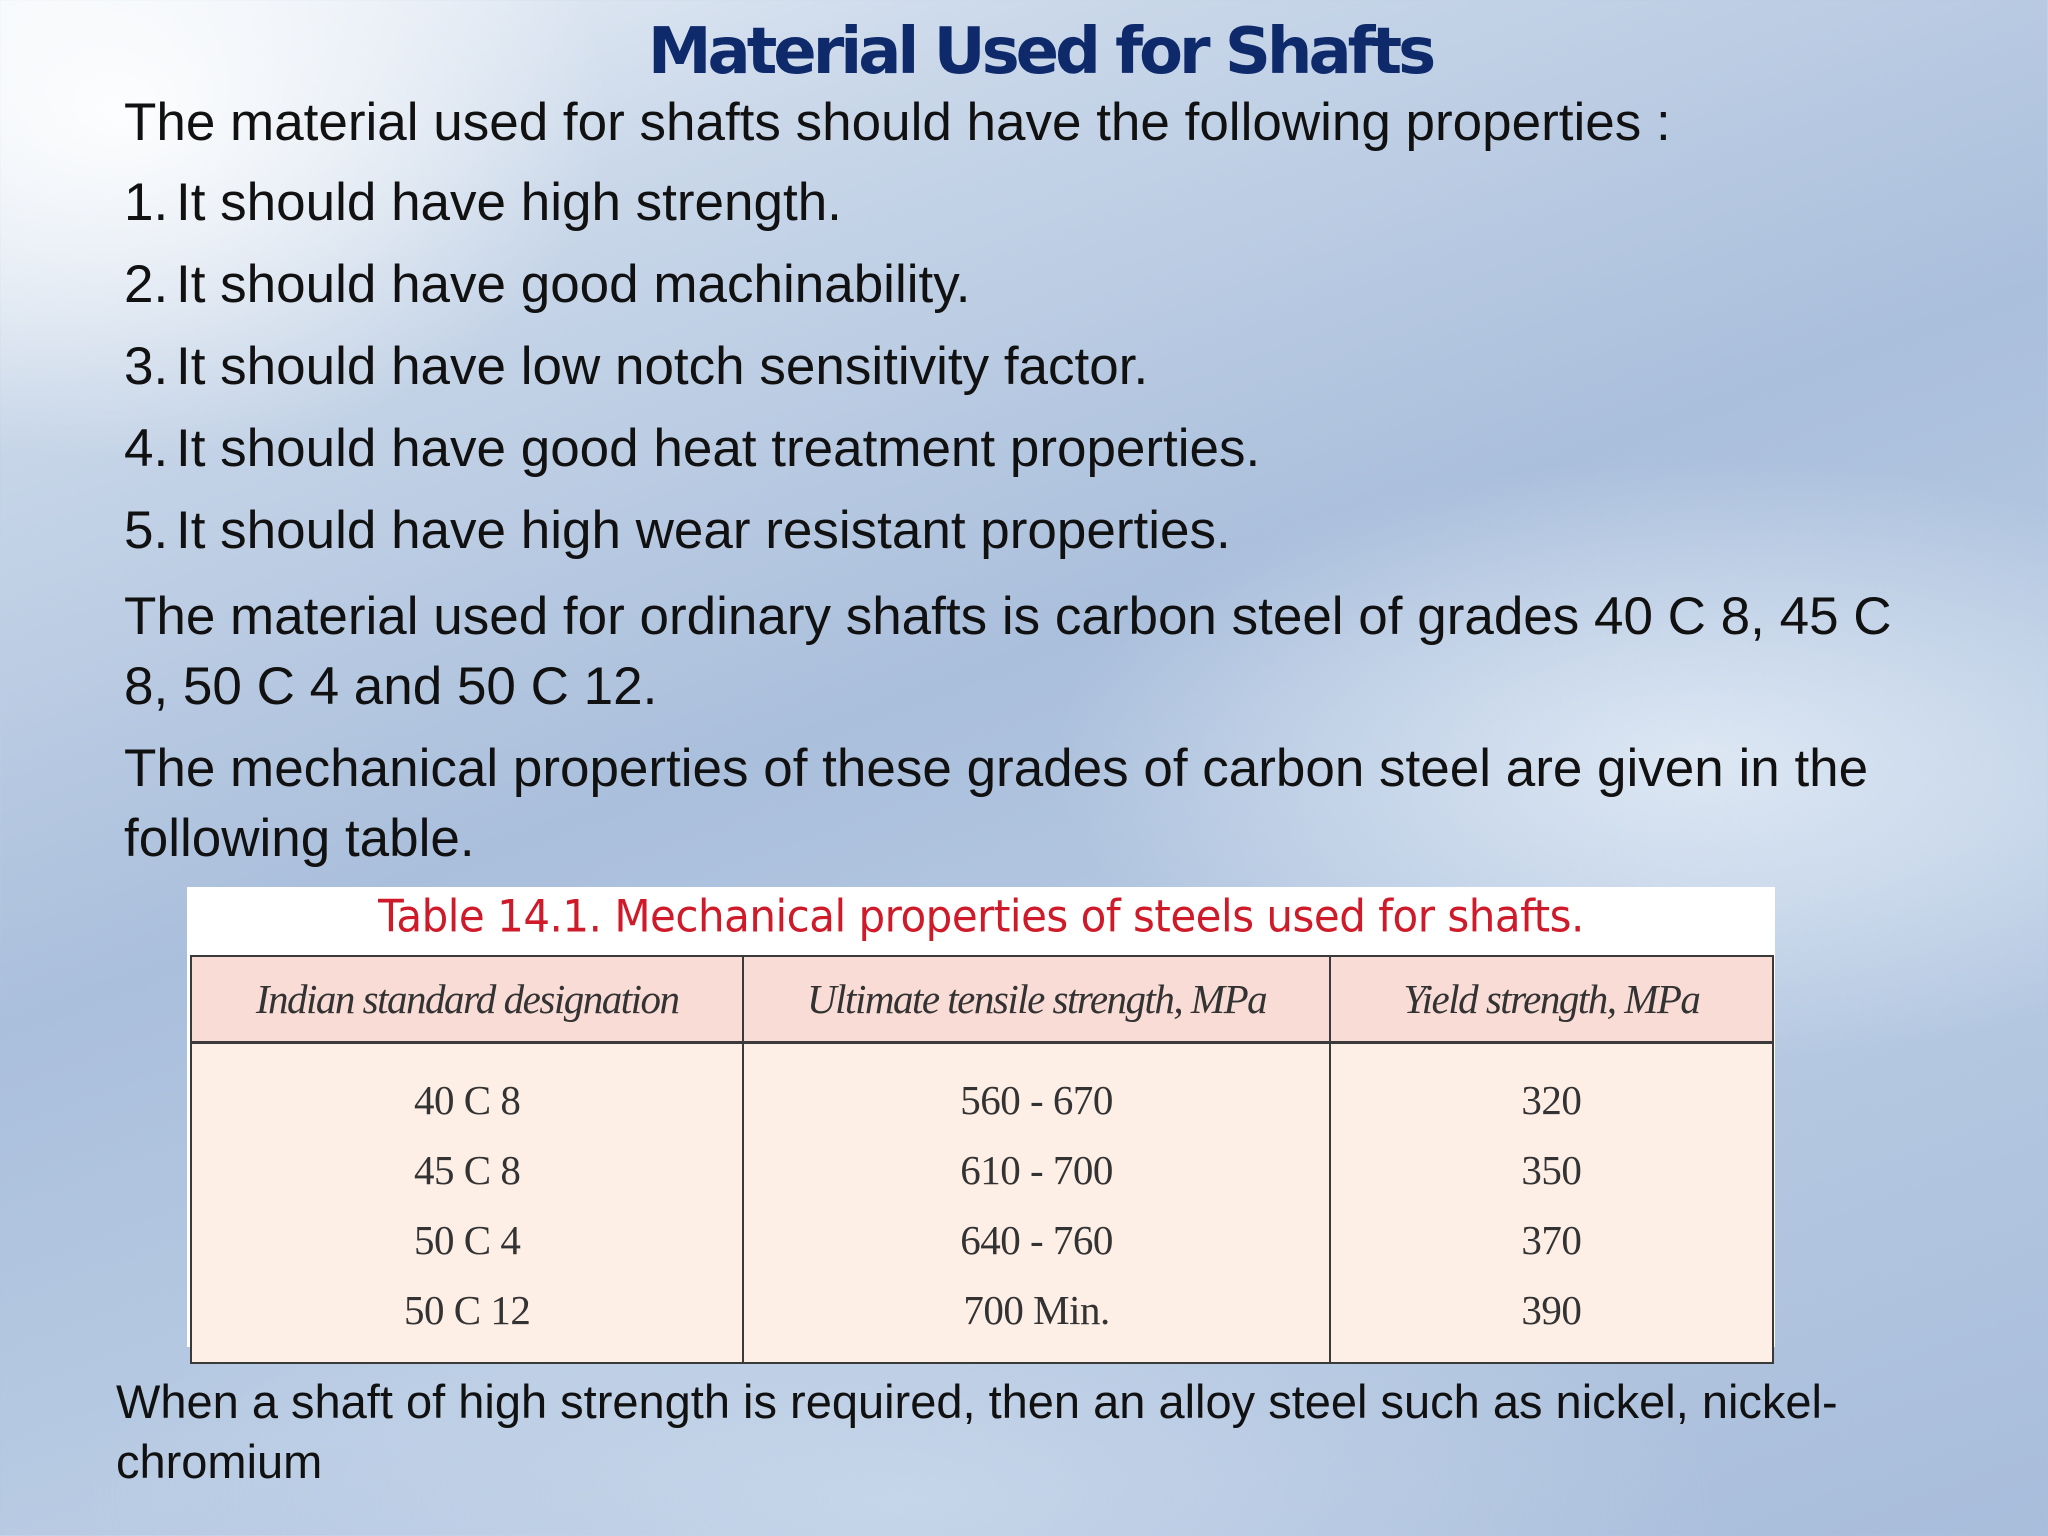 Image resolution: width=2048 pixels, height=1536 pixels. What do you see at coordinates (467, 999) in the screenshot?
I see `header-designation: Indian standard designation` at bounding box center [467, 999].